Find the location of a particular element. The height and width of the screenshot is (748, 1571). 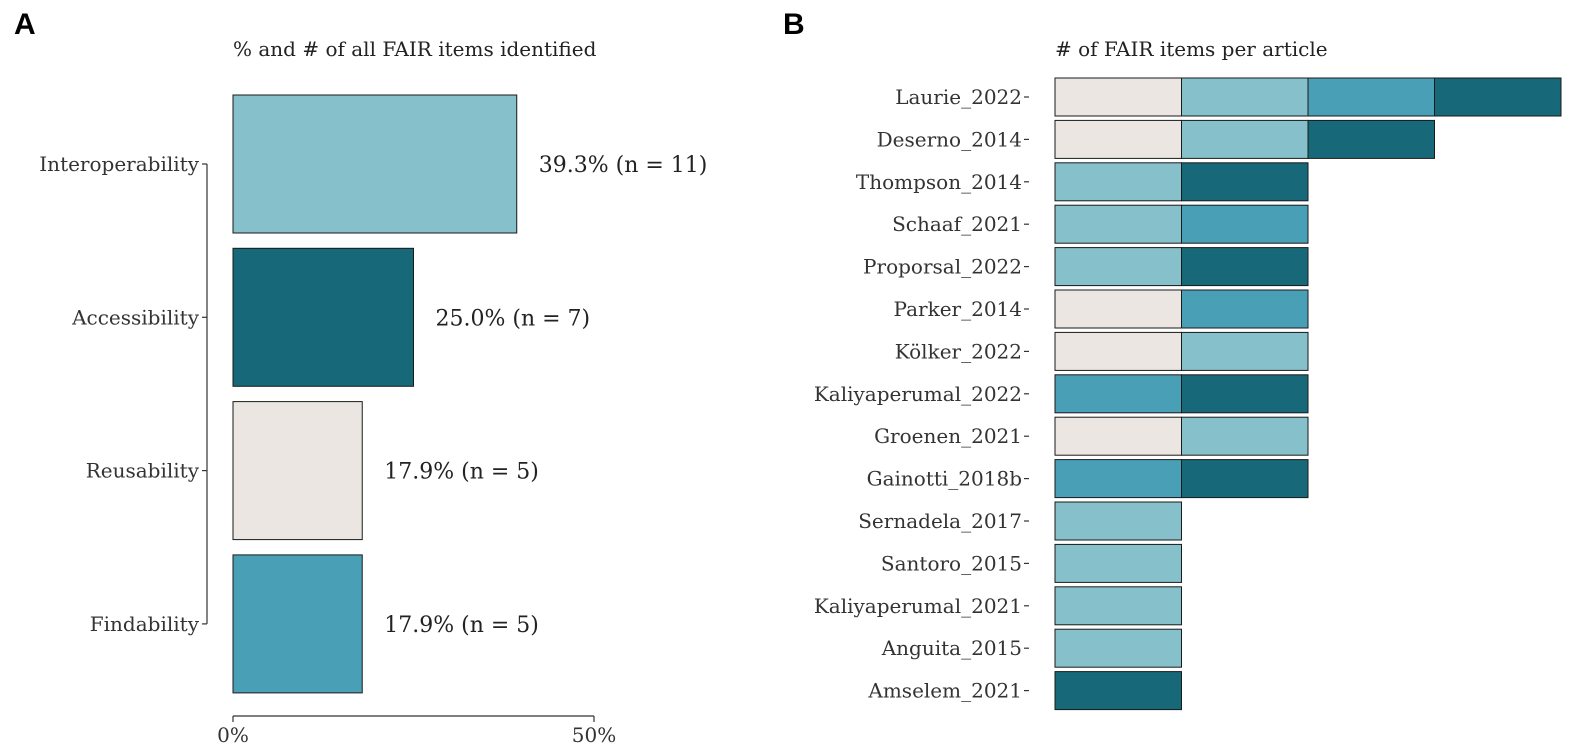

segment-sernadela-2017-interoperability is located at coordinates (1118, 521).